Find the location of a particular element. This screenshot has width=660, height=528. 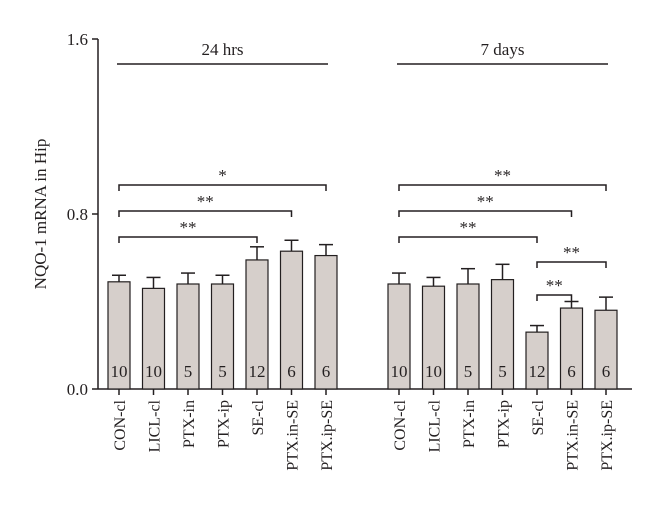

y-tick-label: 0.0 is located at coordinates (77, 389).